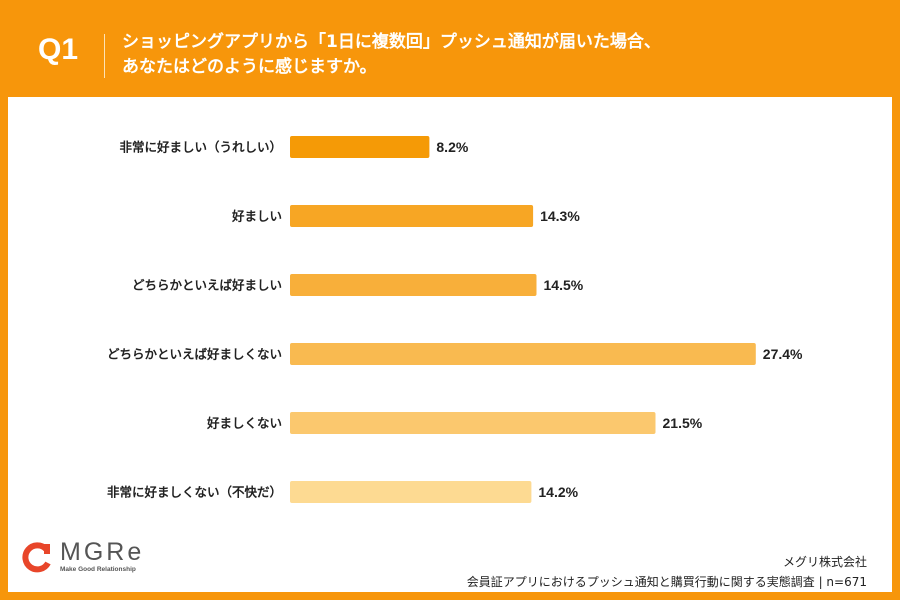 This screenshot has width=900, height=600. I want to click on value-label: 21.5%, so click(683, 423).